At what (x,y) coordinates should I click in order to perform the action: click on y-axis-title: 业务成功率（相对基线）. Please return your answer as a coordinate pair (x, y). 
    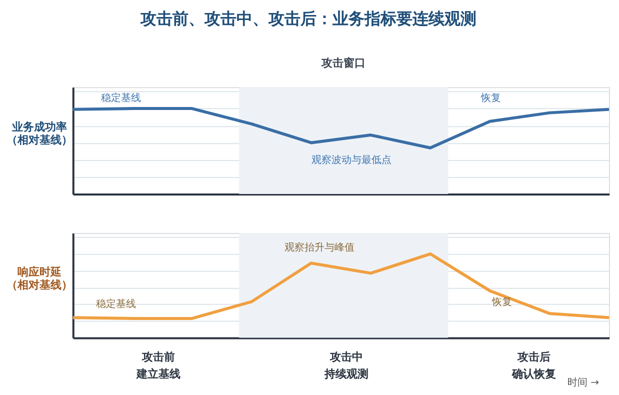
    Looking at the image, I should click on (39, 133).